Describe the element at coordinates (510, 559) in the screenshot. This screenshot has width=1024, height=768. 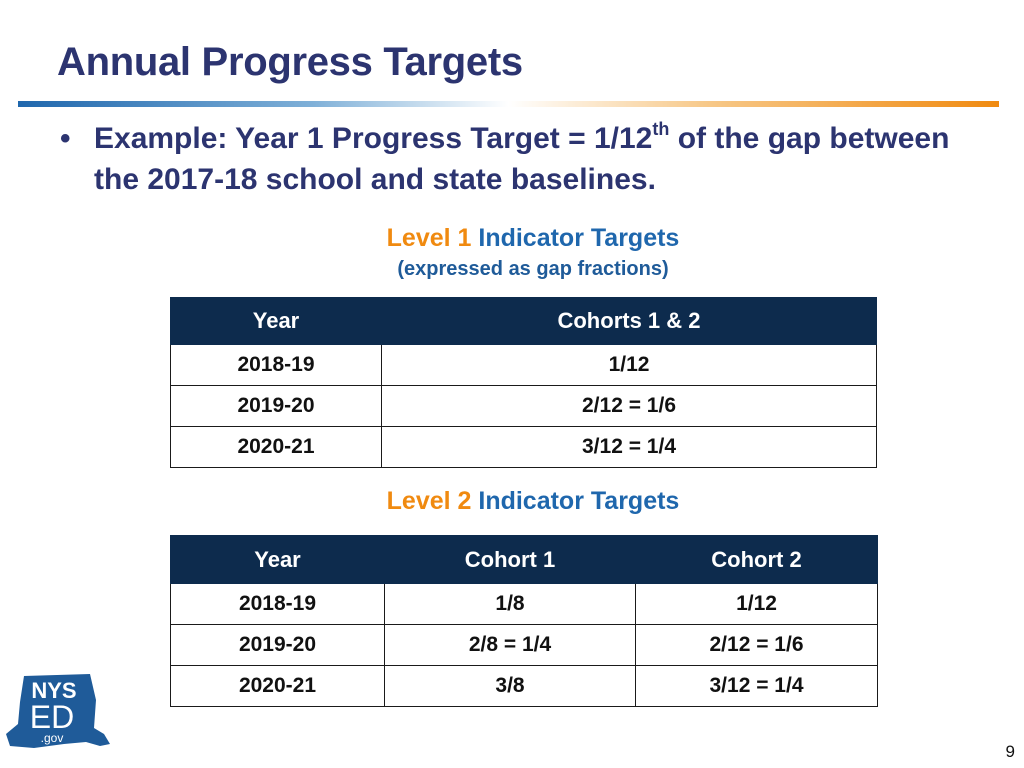
I see `column-header-cohort-1: Cohort 1` at that location.